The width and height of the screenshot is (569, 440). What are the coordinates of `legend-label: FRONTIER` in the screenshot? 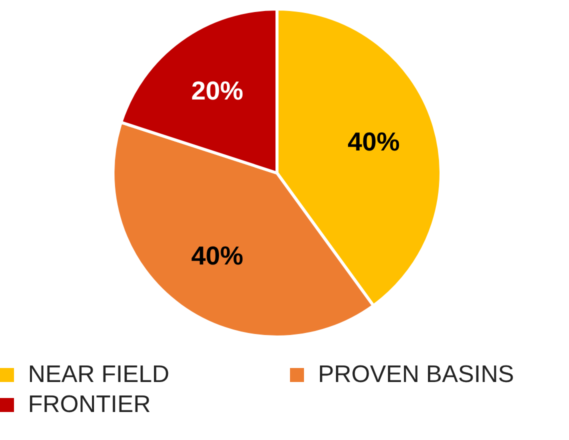 It's located at (89, 405).